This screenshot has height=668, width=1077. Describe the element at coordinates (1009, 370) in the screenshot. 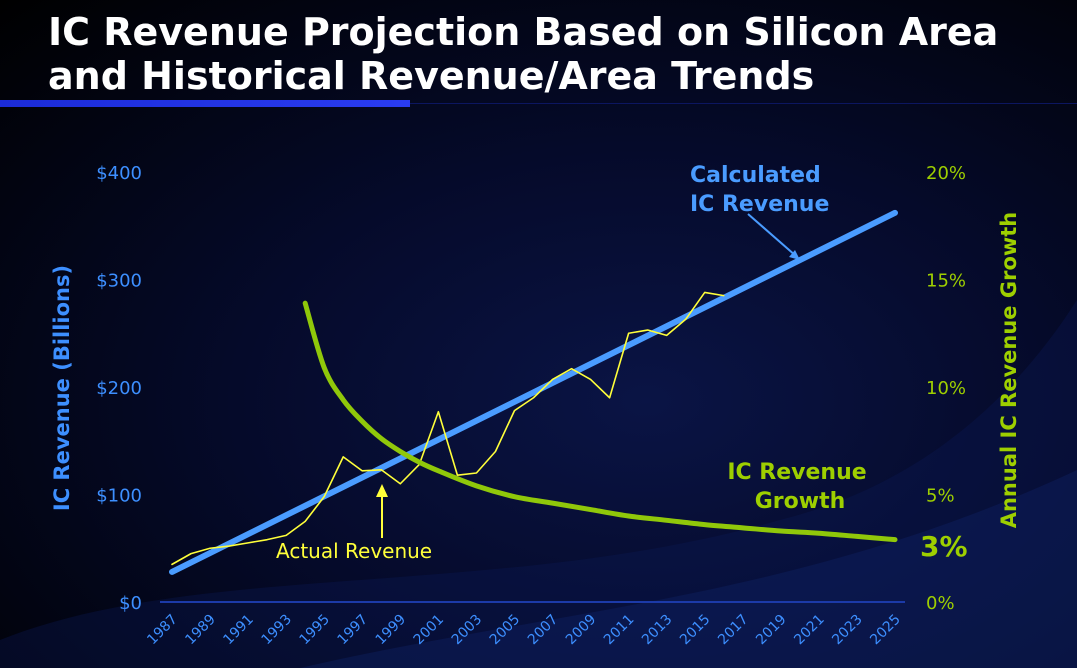

I see `right-axis-title: Annual IC Revenue Growth` at that location.